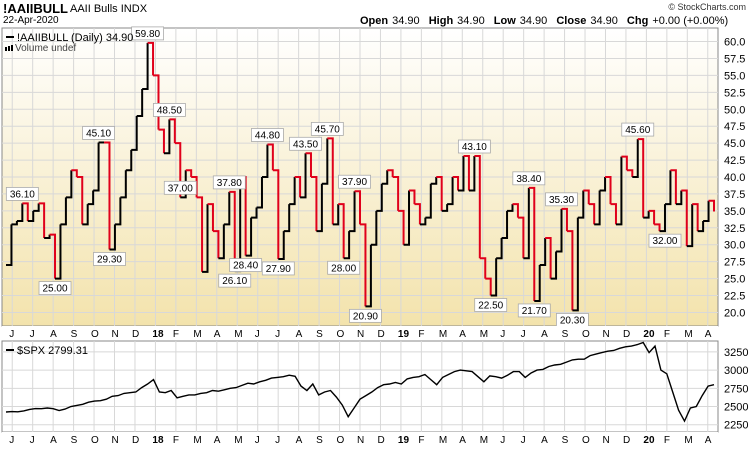 The width and height of the screenshot is (750, 460). I want to click on data-label: 37.80, so click(229, 183).